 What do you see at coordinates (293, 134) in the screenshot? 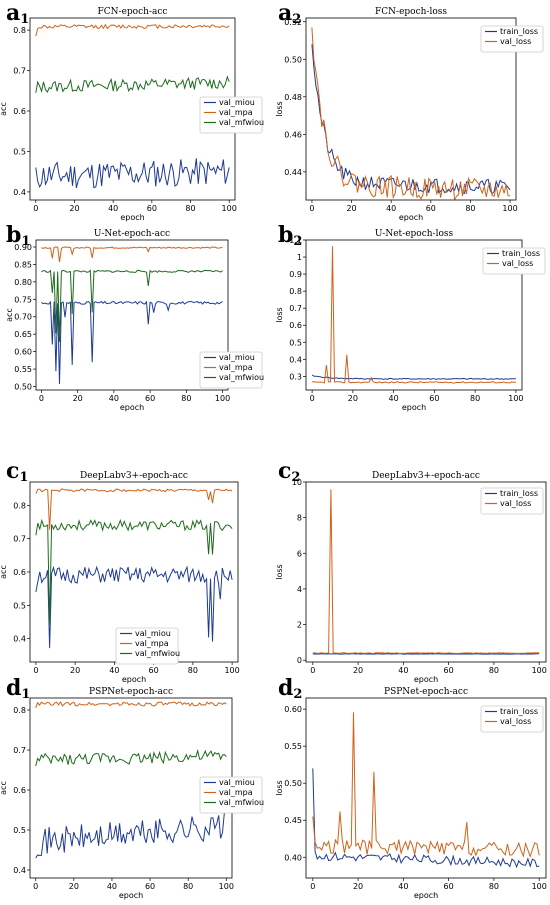
I see `y-tick-label: 0.46` at bounding box center [293, 134].